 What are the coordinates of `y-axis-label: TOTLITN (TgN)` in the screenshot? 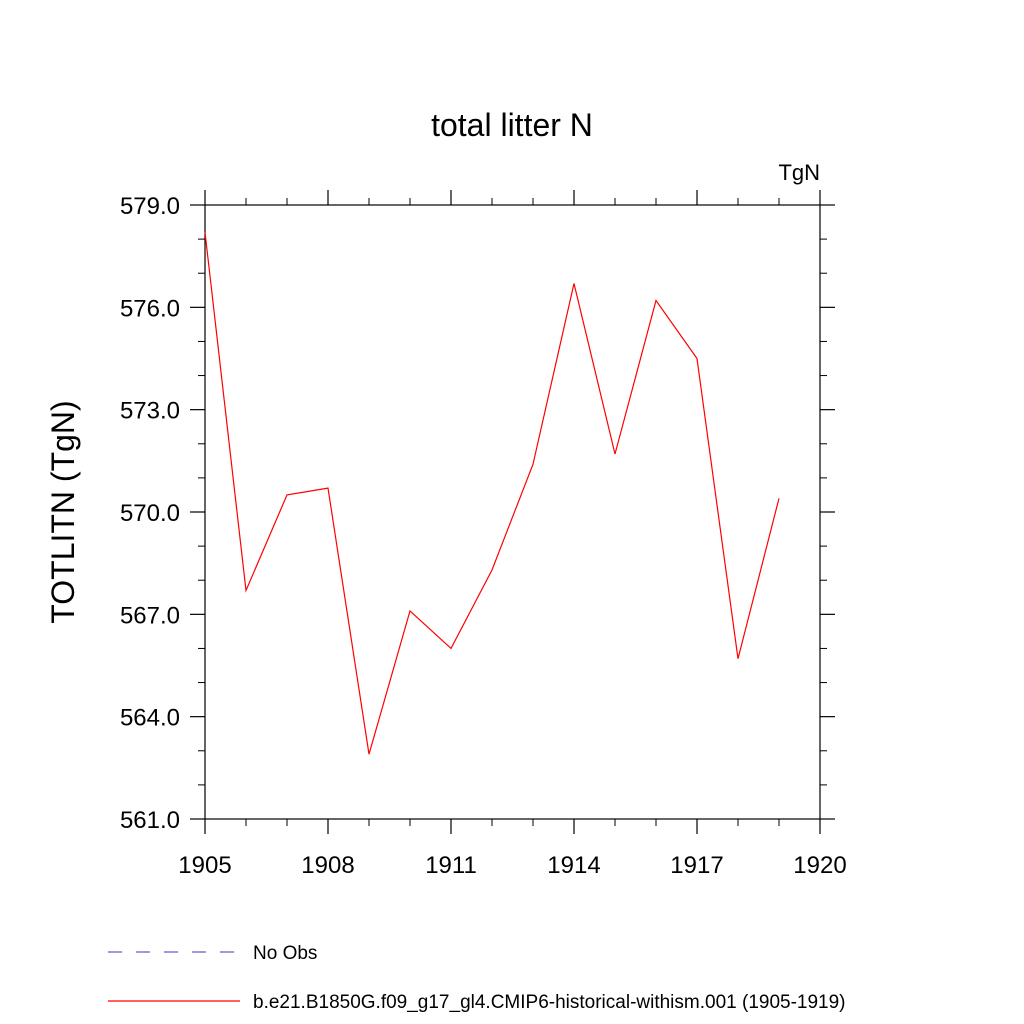 It's located at (63, 511).